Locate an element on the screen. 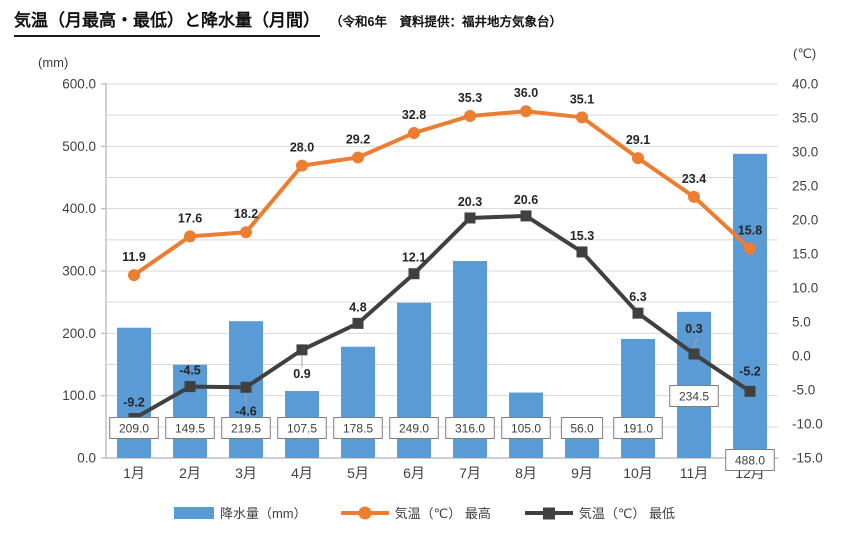 The image size is (849, 534). svg-text: 0.3 is located at coordinates (693, 329).